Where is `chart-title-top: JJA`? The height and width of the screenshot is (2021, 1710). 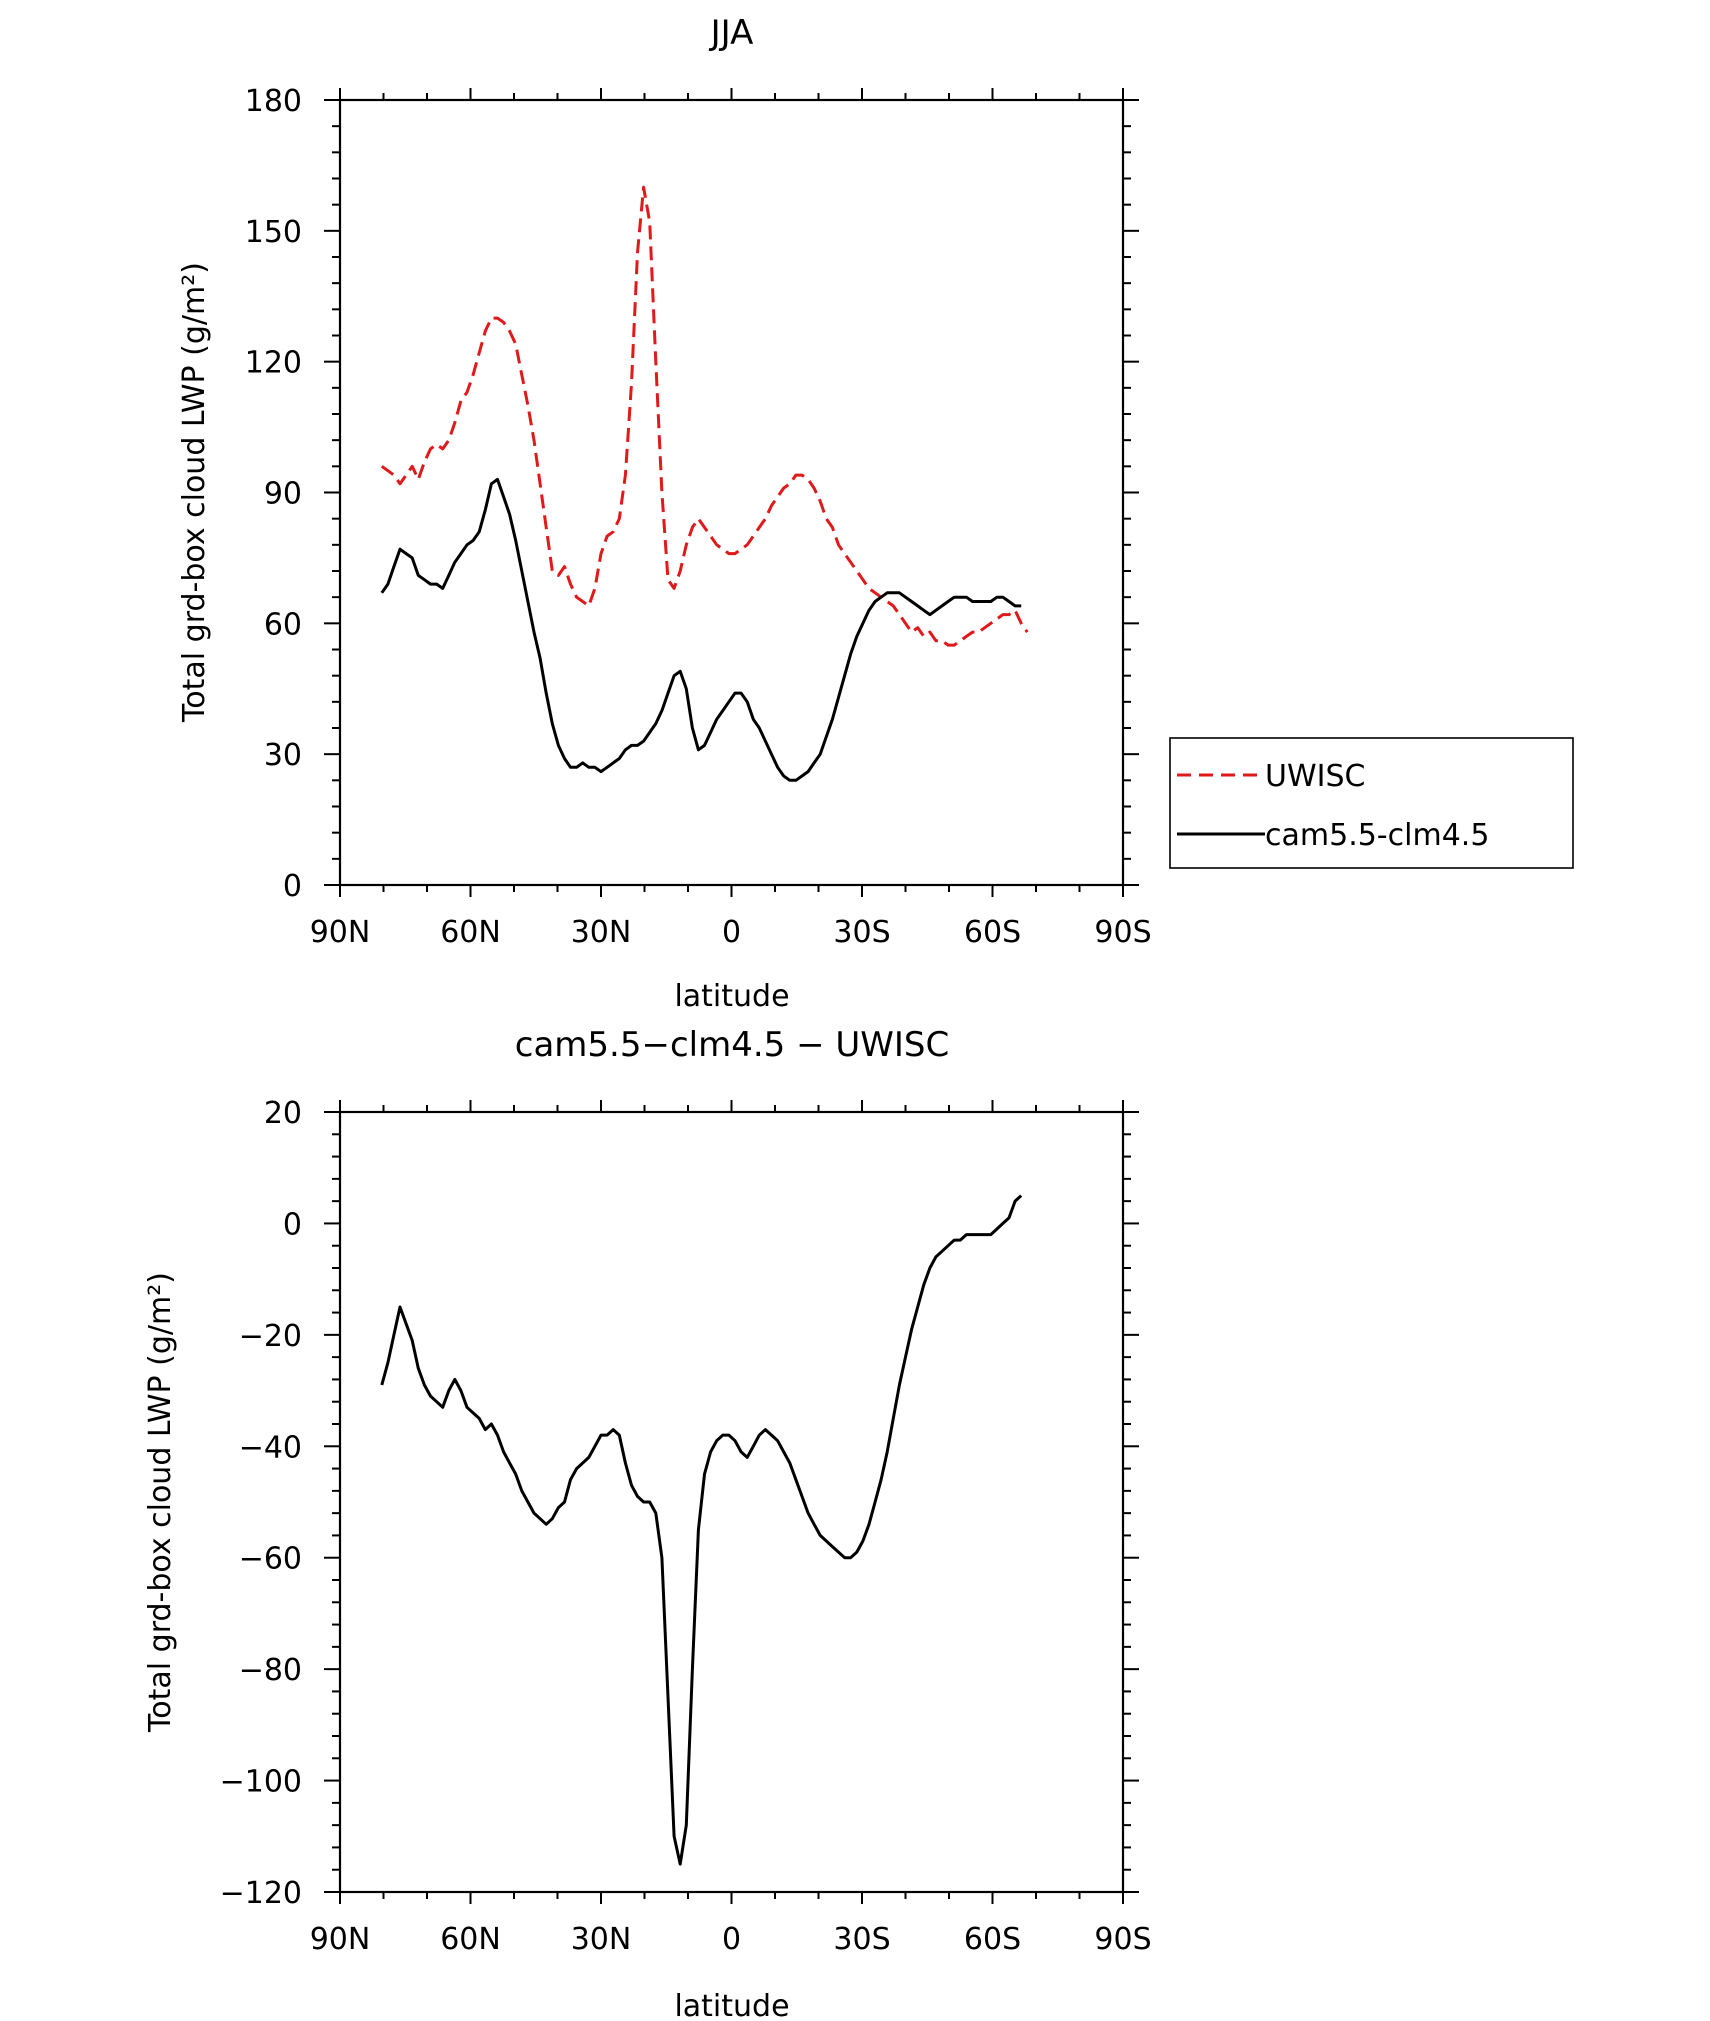 chart-title-top: JJA is located at coordinates (731, 33).